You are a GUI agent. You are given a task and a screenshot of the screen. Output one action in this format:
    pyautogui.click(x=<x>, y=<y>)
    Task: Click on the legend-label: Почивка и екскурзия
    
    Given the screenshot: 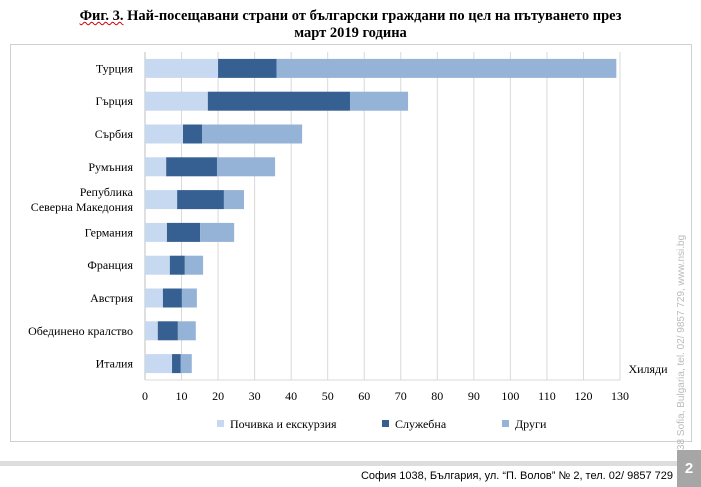 What is the action you would take?
    pyautogui.click(x=283, y=424)
    